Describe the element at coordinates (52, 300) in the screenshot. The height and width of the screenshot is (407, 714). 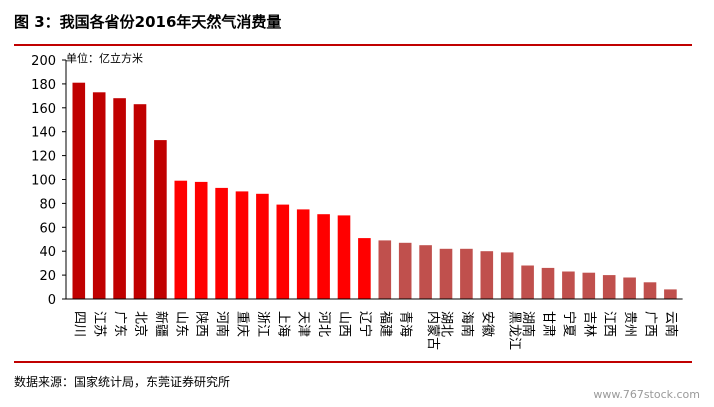
I see `y-tick-label: 0` at that location.